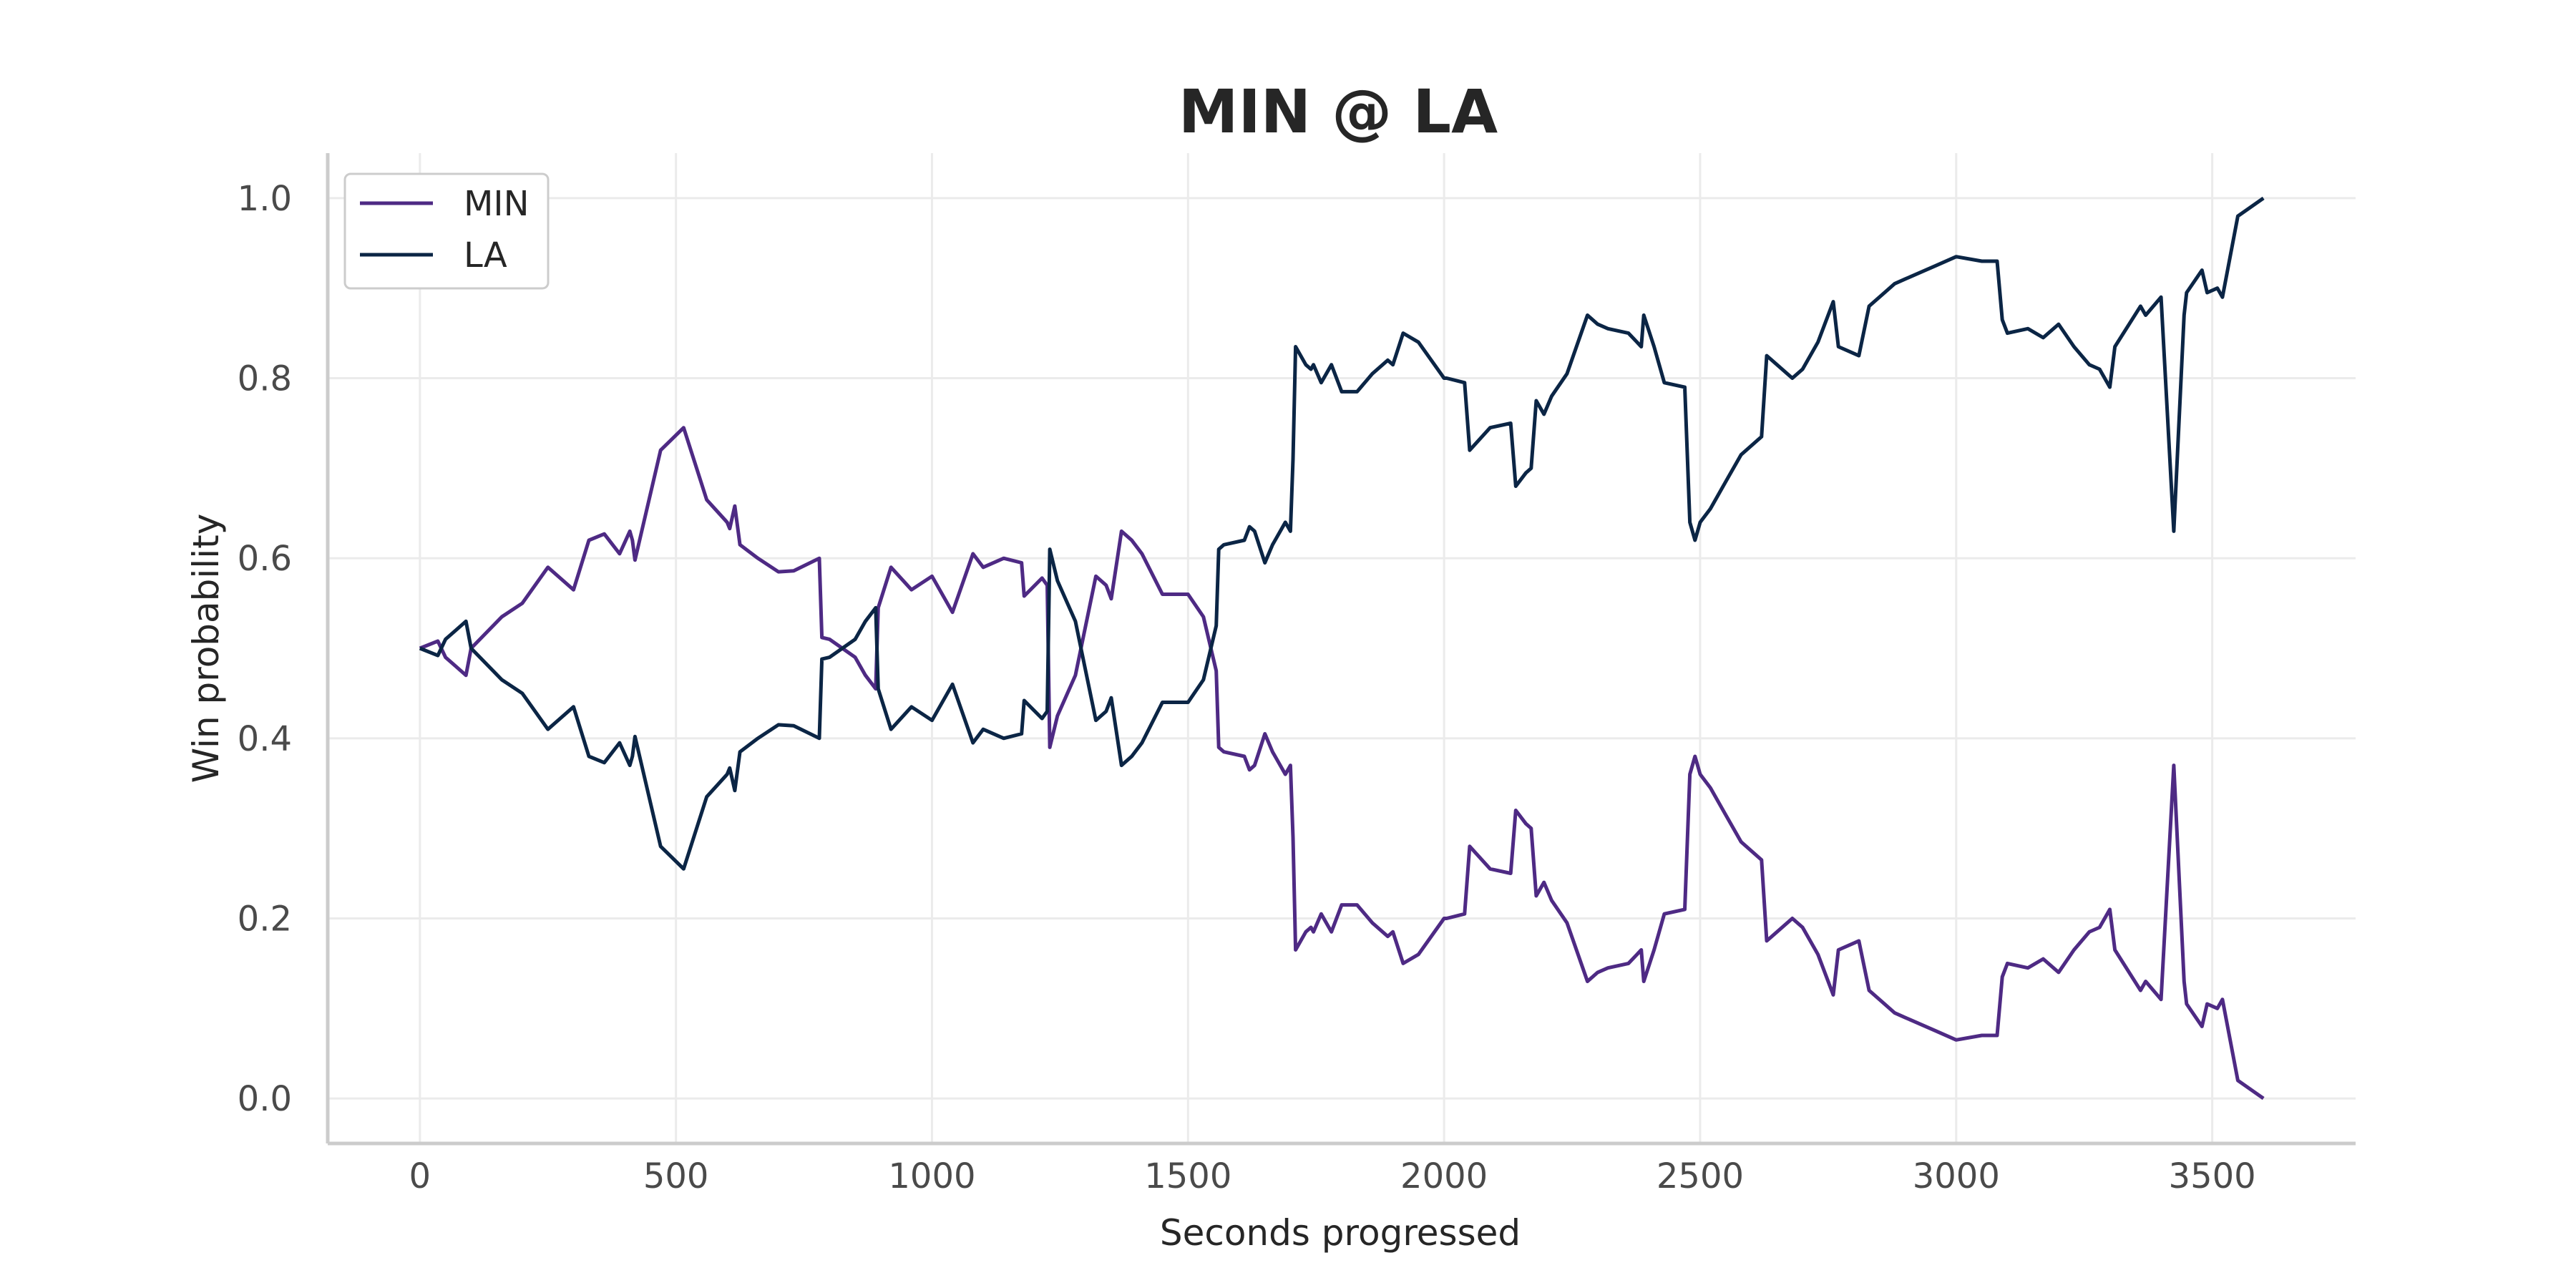  Describe the element at coordinates (265, 559) in the screenshot. I see `y-tick-label: 0.6` at that location.